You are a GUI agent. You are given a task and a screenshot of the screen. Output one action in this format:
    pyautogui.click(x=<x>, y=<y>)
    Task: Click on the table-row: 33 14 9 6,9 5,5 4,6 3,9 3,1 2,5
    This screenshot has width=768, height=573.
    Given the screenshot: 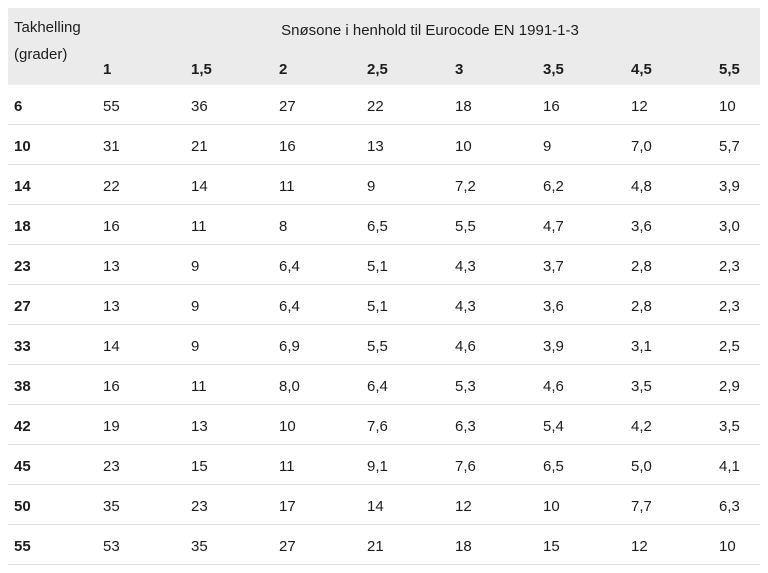 What is the action you would take?
    pyautogui.click(x=384, y=344)
    